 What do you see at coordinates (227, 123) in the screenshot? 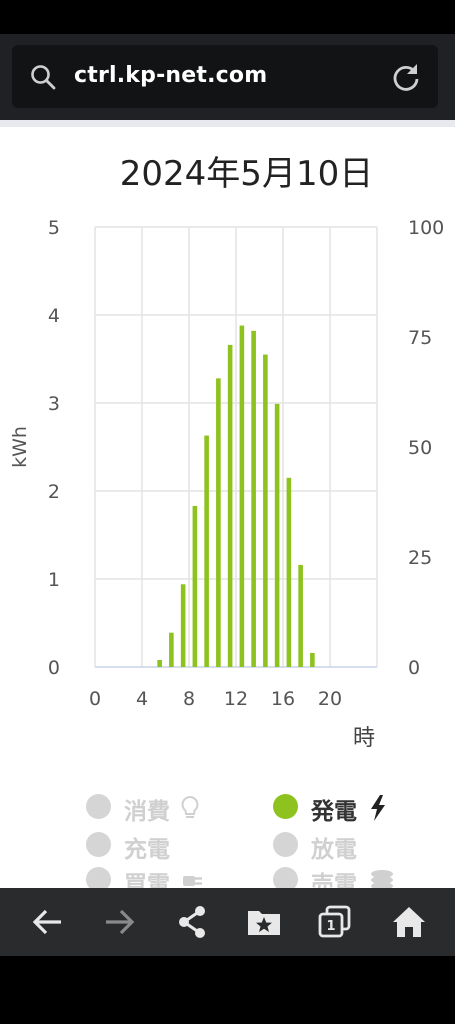
I see `page-top-divider` at bounding box center [227, 123].